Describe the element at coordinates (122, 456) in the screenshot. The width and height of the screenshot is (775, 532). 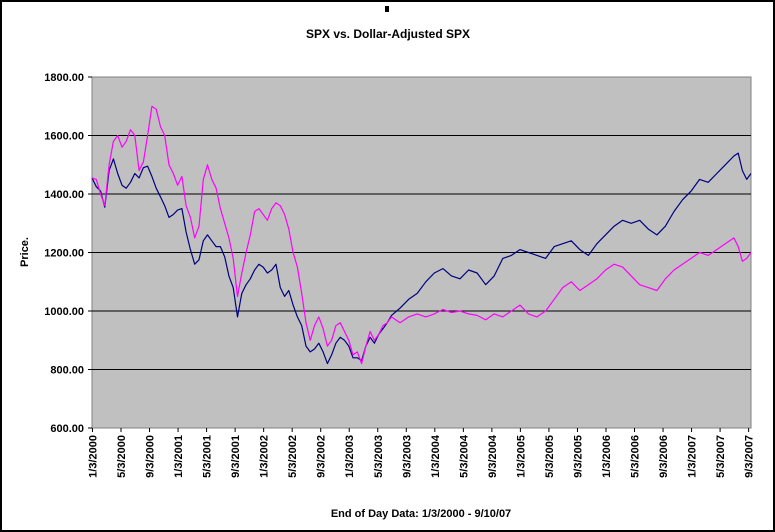
I see `x-tick-label: 5/3/2000` at that location.